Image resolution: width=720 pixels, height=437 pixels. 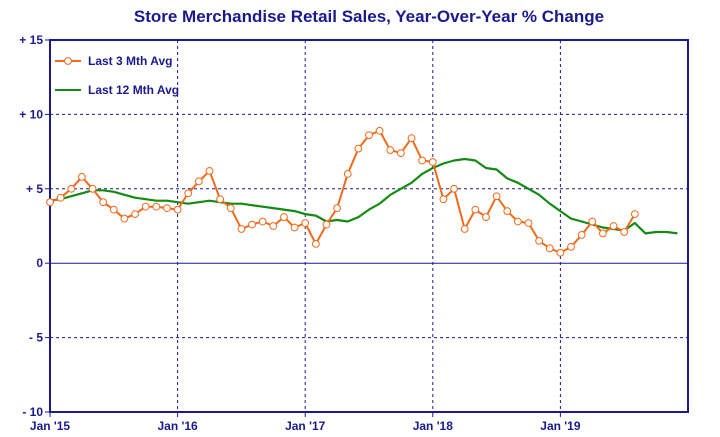 I want to click on x-tick-label: Jan '17, so click(x=305, y=426).